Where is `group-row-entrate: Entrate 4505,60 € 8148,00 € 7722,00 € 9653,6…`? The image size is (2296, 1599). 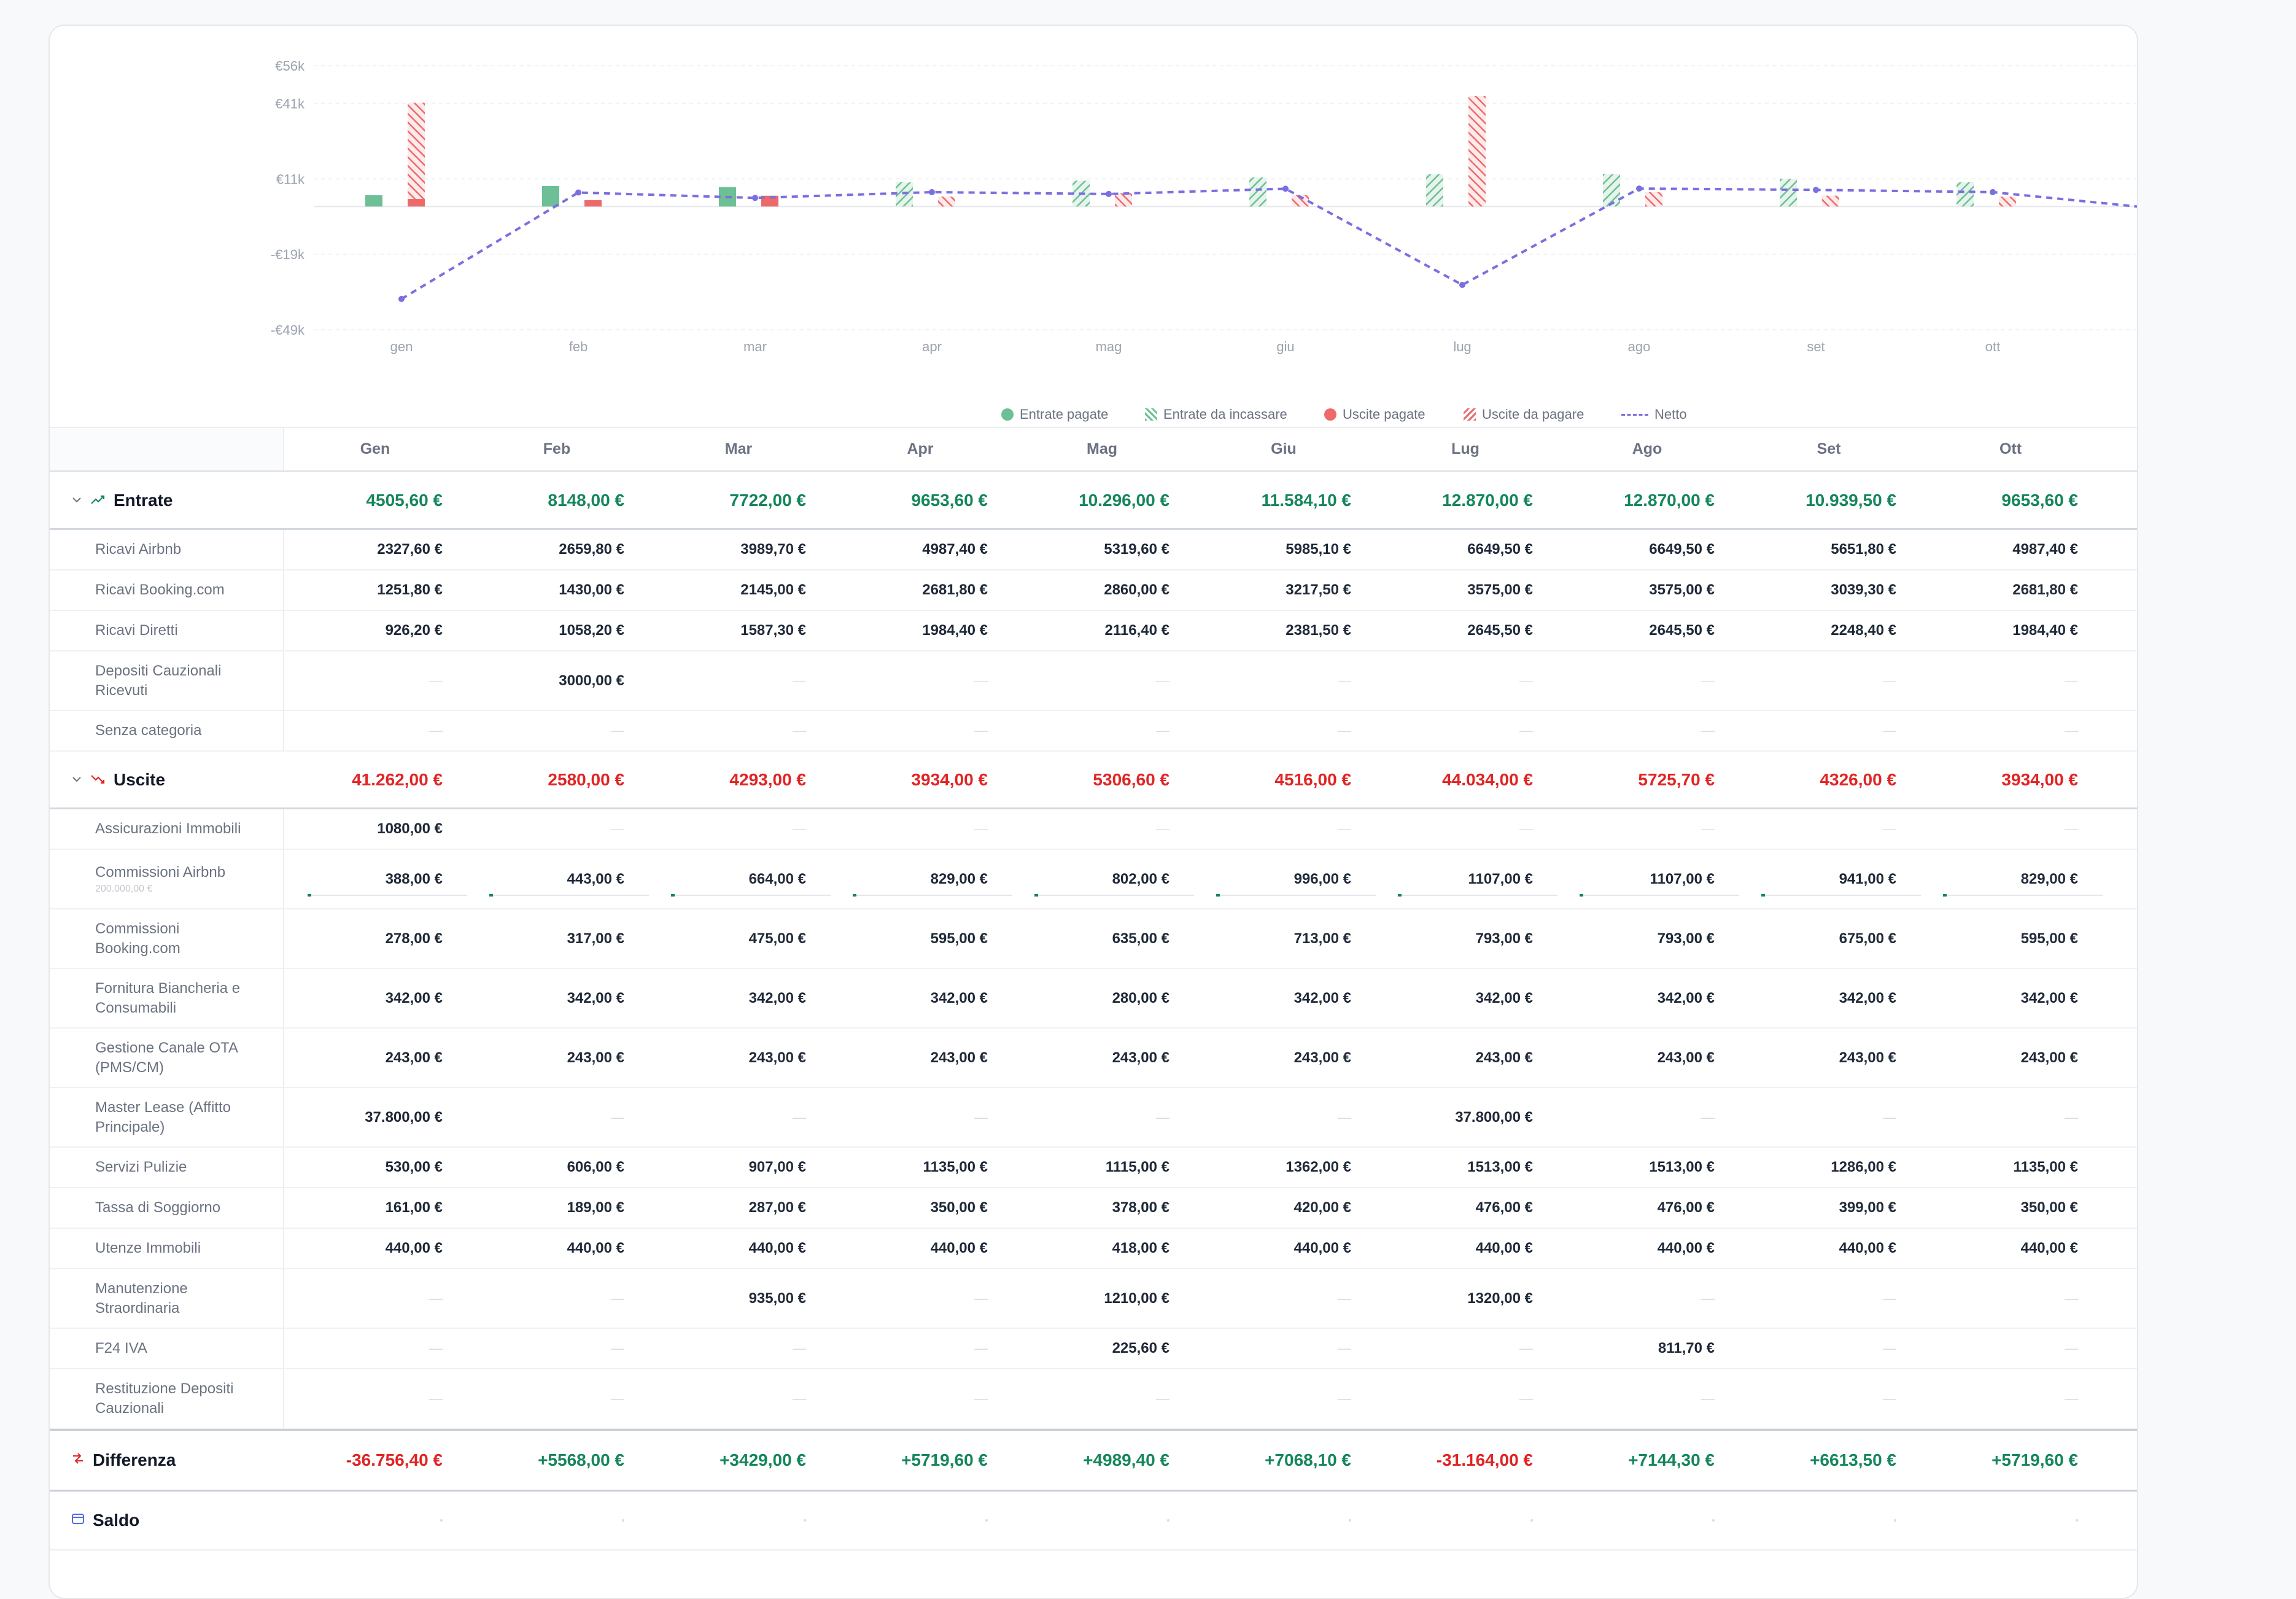
group-row-entrate: Entrate 4505,60 € 8148,00 € 7722,00 € 9653,6… is located at coordinates (1093, 501).